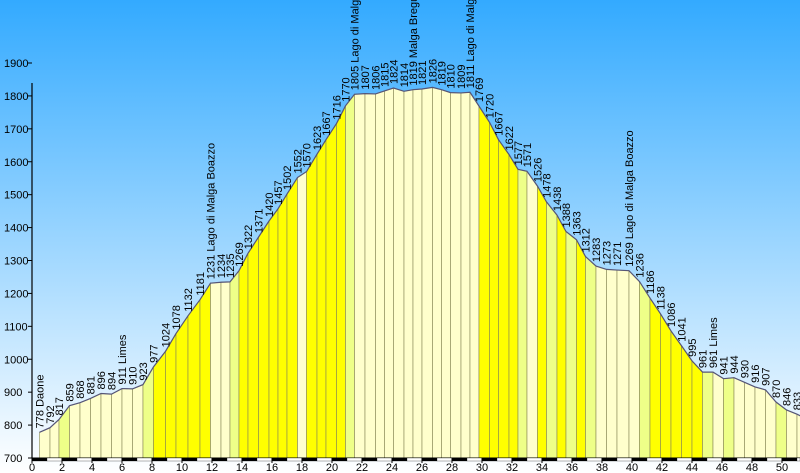 The image size is (800, 473). Describe the element at coordinates (443, 73) in the screenshot. I see `point-label: 1819` at that location.